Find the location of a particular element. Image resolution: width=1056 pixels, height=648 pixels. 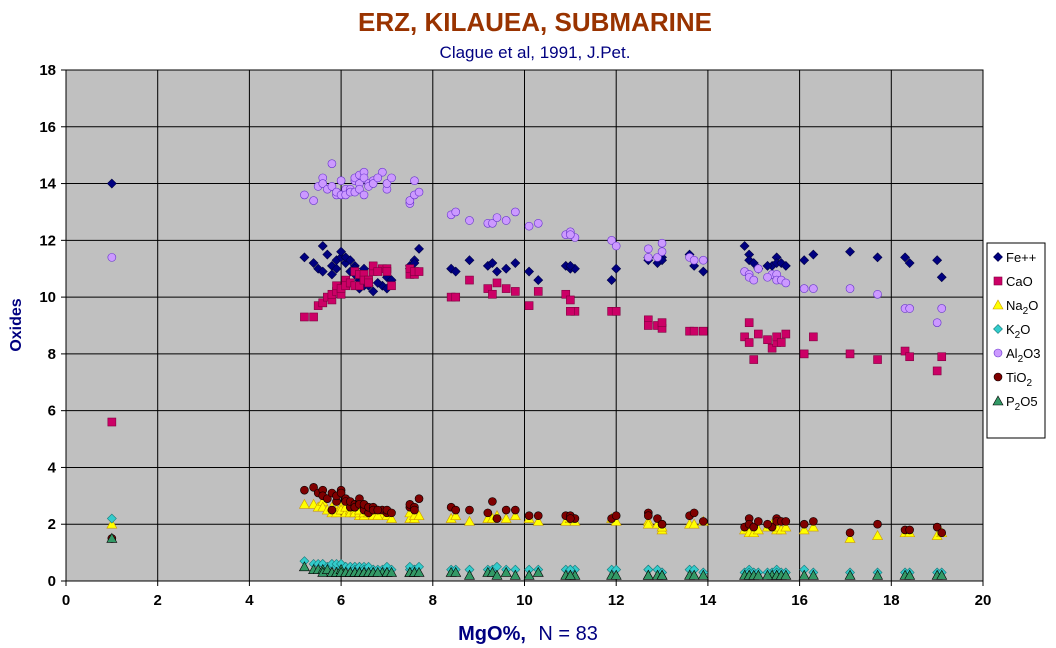

legend-label-base: Na is located at coordinates (1014, 305).